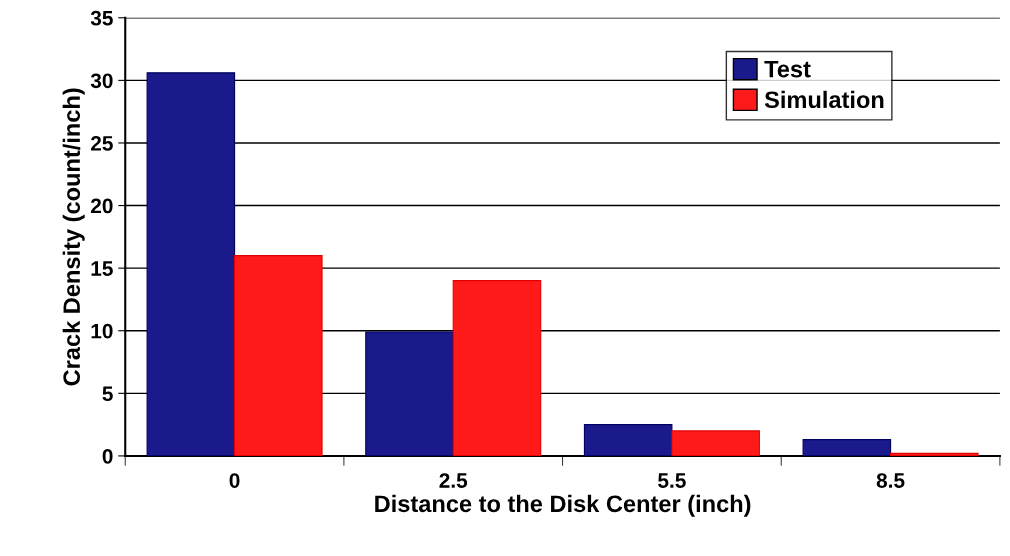 The height and width of the screenshot is (556, 1010). I want to click on y-tick-label: 10, so click(102, 331).